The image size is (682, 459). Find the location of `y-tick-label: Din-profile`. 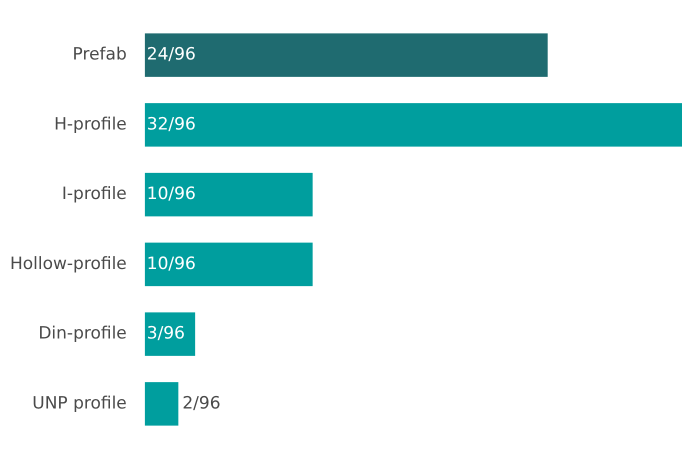

y-tick-label: Din-profile is located at coordinates (82, 334).